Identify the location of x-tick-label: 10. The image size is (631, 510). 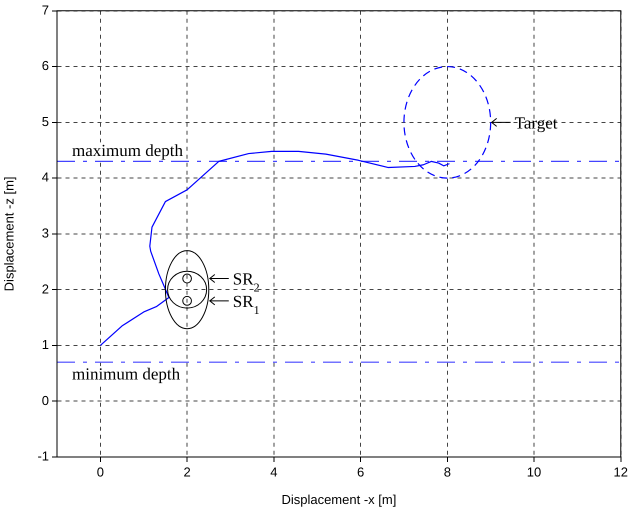
(534, 472).